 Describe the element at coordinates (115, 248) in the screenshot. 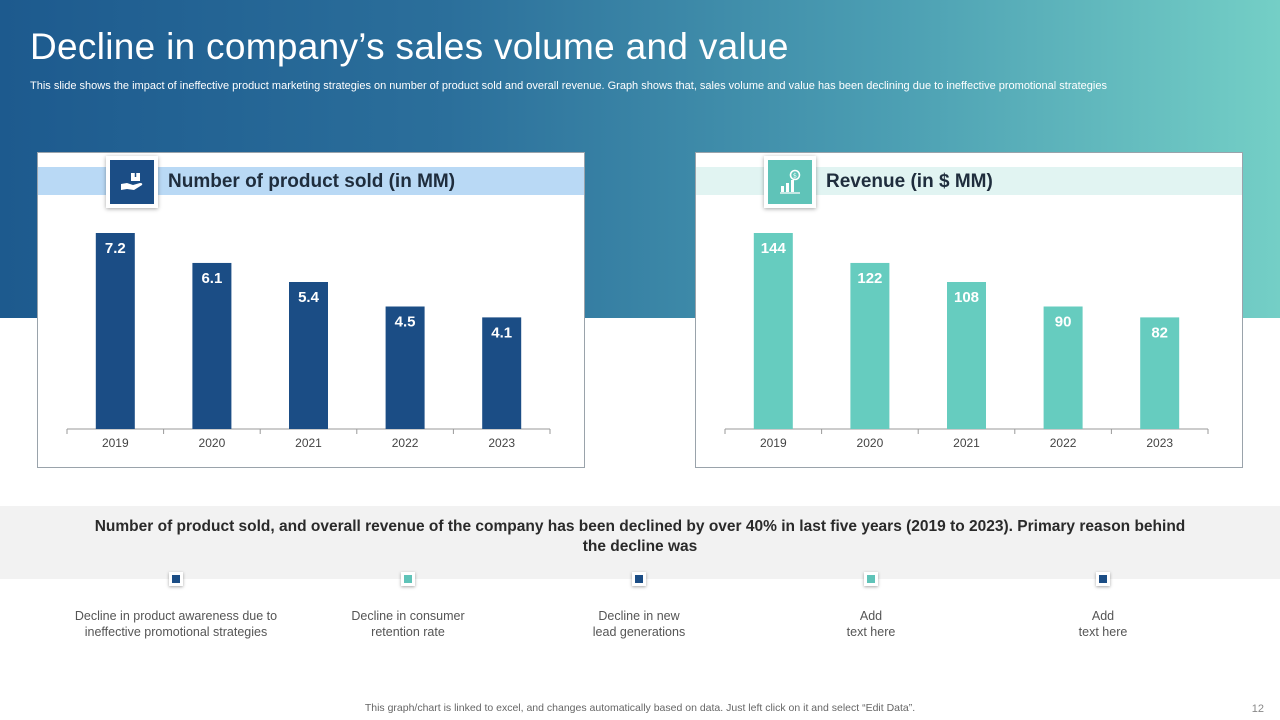

I see `data-label: 7.2` at that location.